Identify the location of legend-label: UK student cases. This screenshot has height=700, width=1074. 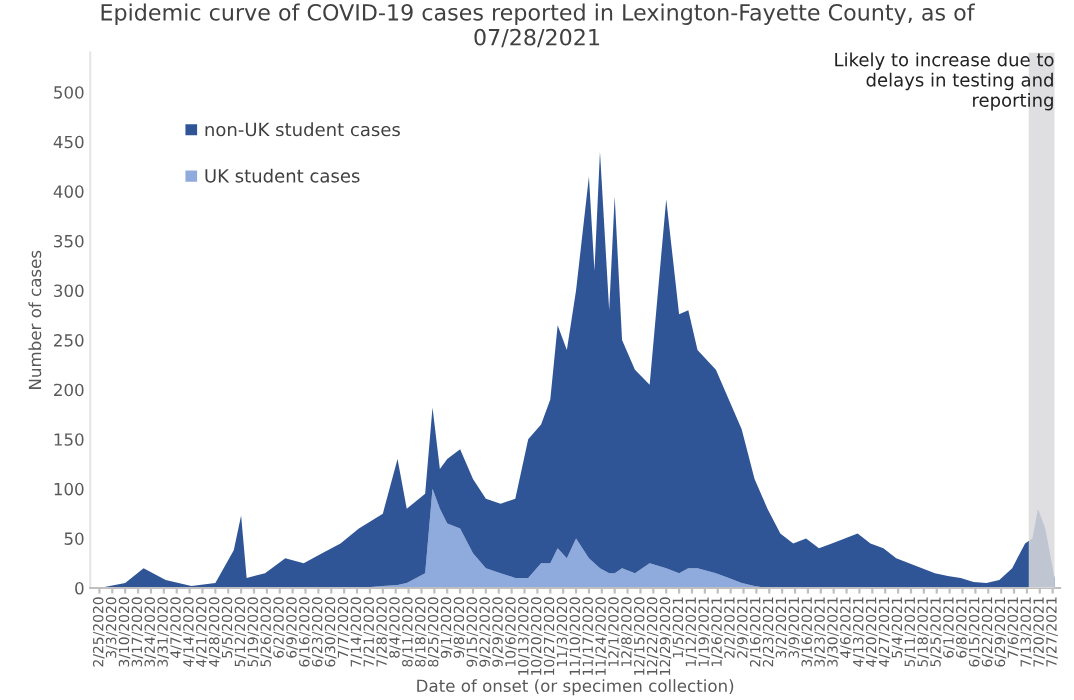
(282, 175).